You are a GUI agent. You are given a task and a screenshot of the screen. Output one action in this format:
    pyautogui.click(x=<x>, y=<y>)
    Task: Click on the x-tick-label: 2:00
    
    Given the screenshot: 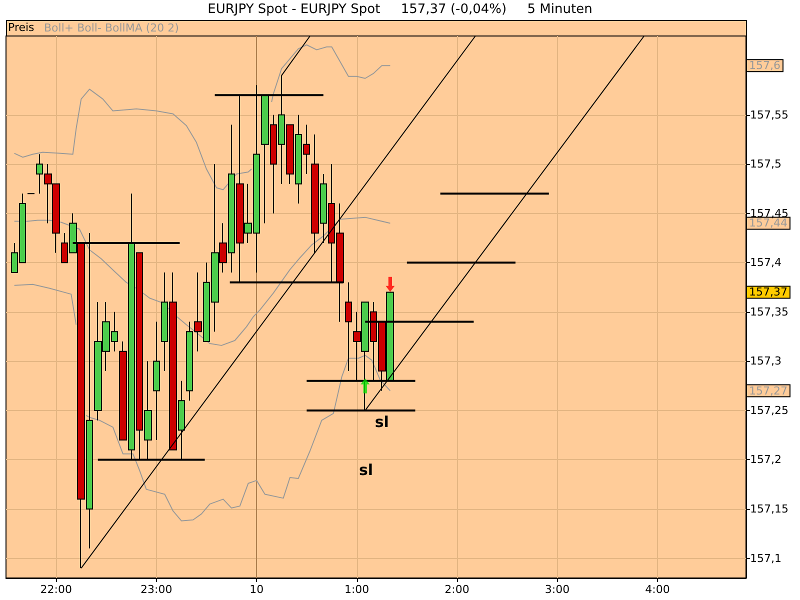 What is the action you would take?
    pyautogui.click(x=457, y=589)
    